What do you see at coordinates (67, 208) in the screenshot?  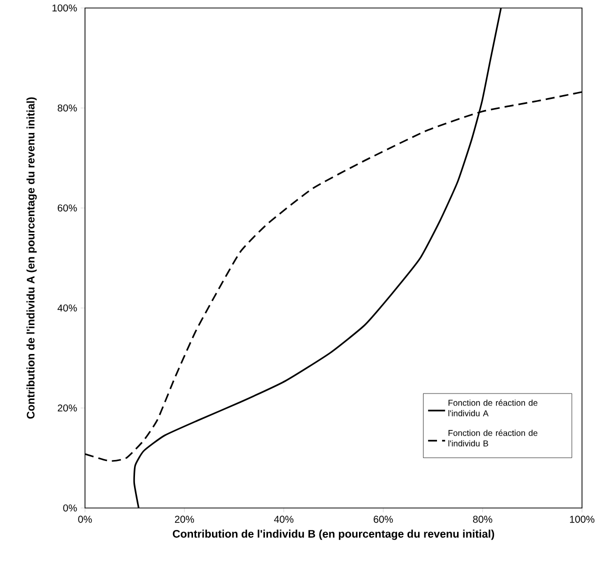 I see `y-tick-label: 60%` at bounding box center [67, 208].